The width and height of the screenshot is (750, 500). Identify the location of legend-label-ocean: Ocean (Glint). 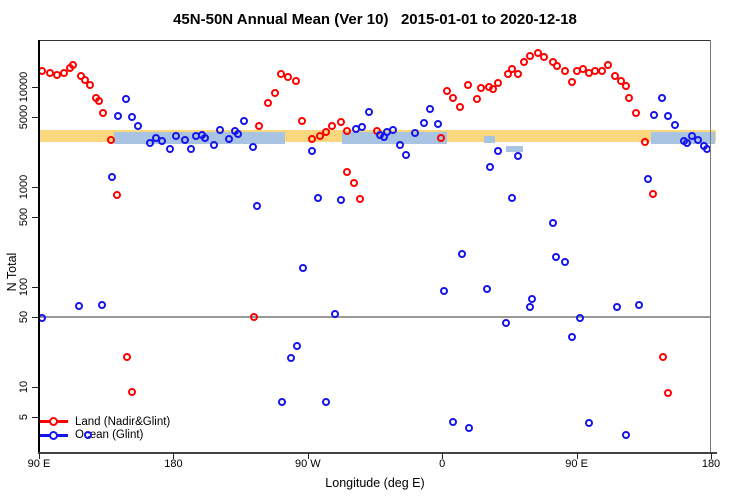
(109, 435).